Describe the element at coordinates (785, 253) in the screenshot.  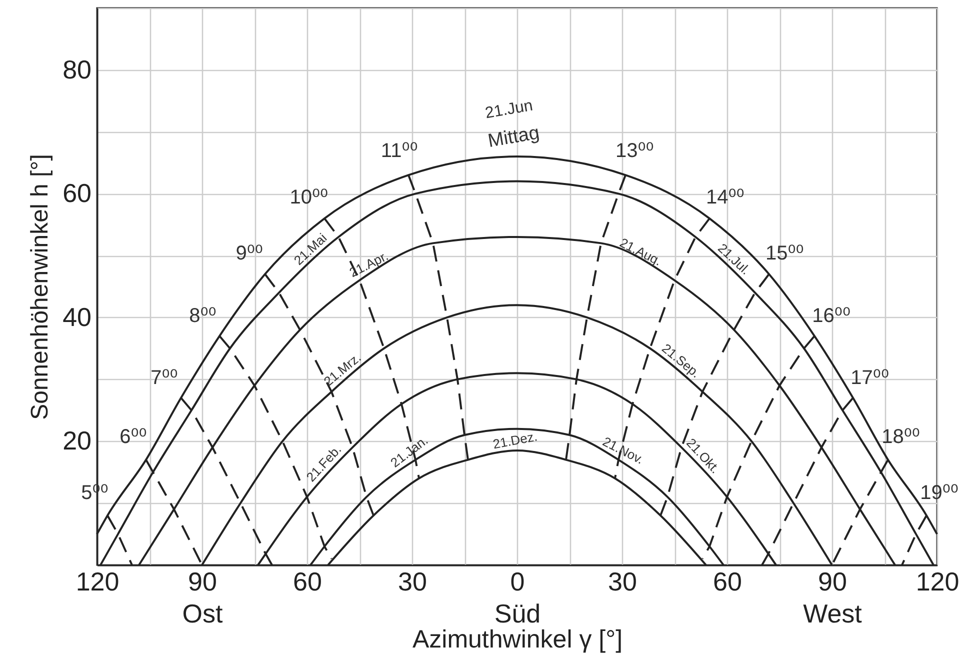
I see `annotation: 15⁰⁰` at that location.